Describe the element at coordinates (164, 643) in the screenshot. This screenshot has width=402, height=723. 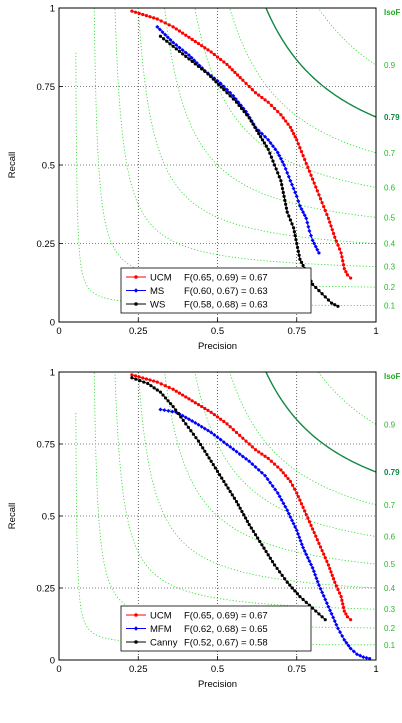
I see `legend-series-name: Canny` at that location.